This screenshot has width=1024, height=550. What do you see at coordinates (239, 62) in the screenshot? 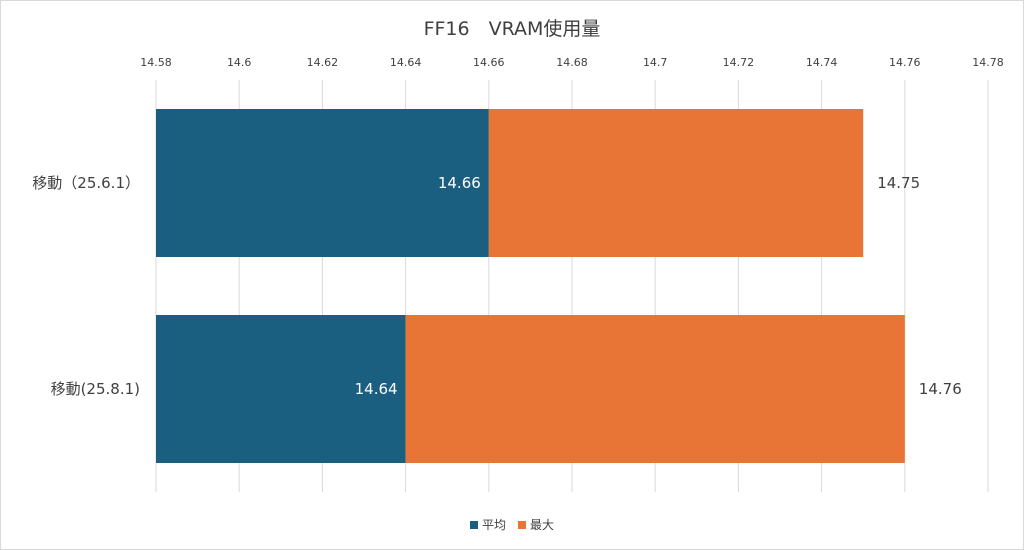
I see `x-tick-label: 14.6` at bounding box center [239, 62].